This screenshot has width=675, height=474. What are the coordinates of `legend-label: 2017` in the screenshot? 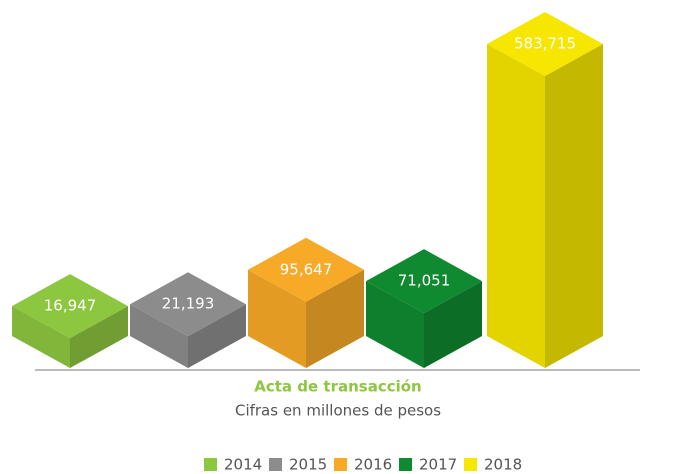 It's located at (438, 465).